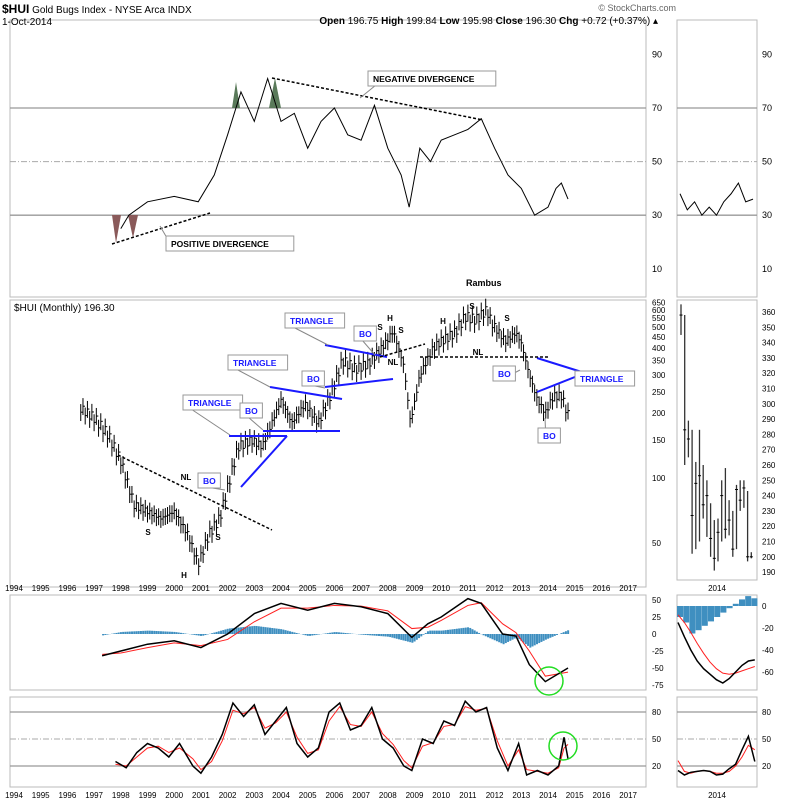 This screenshot has height=800, width=786. I want to click on x-tick-label: 2003, so click(254, 588).